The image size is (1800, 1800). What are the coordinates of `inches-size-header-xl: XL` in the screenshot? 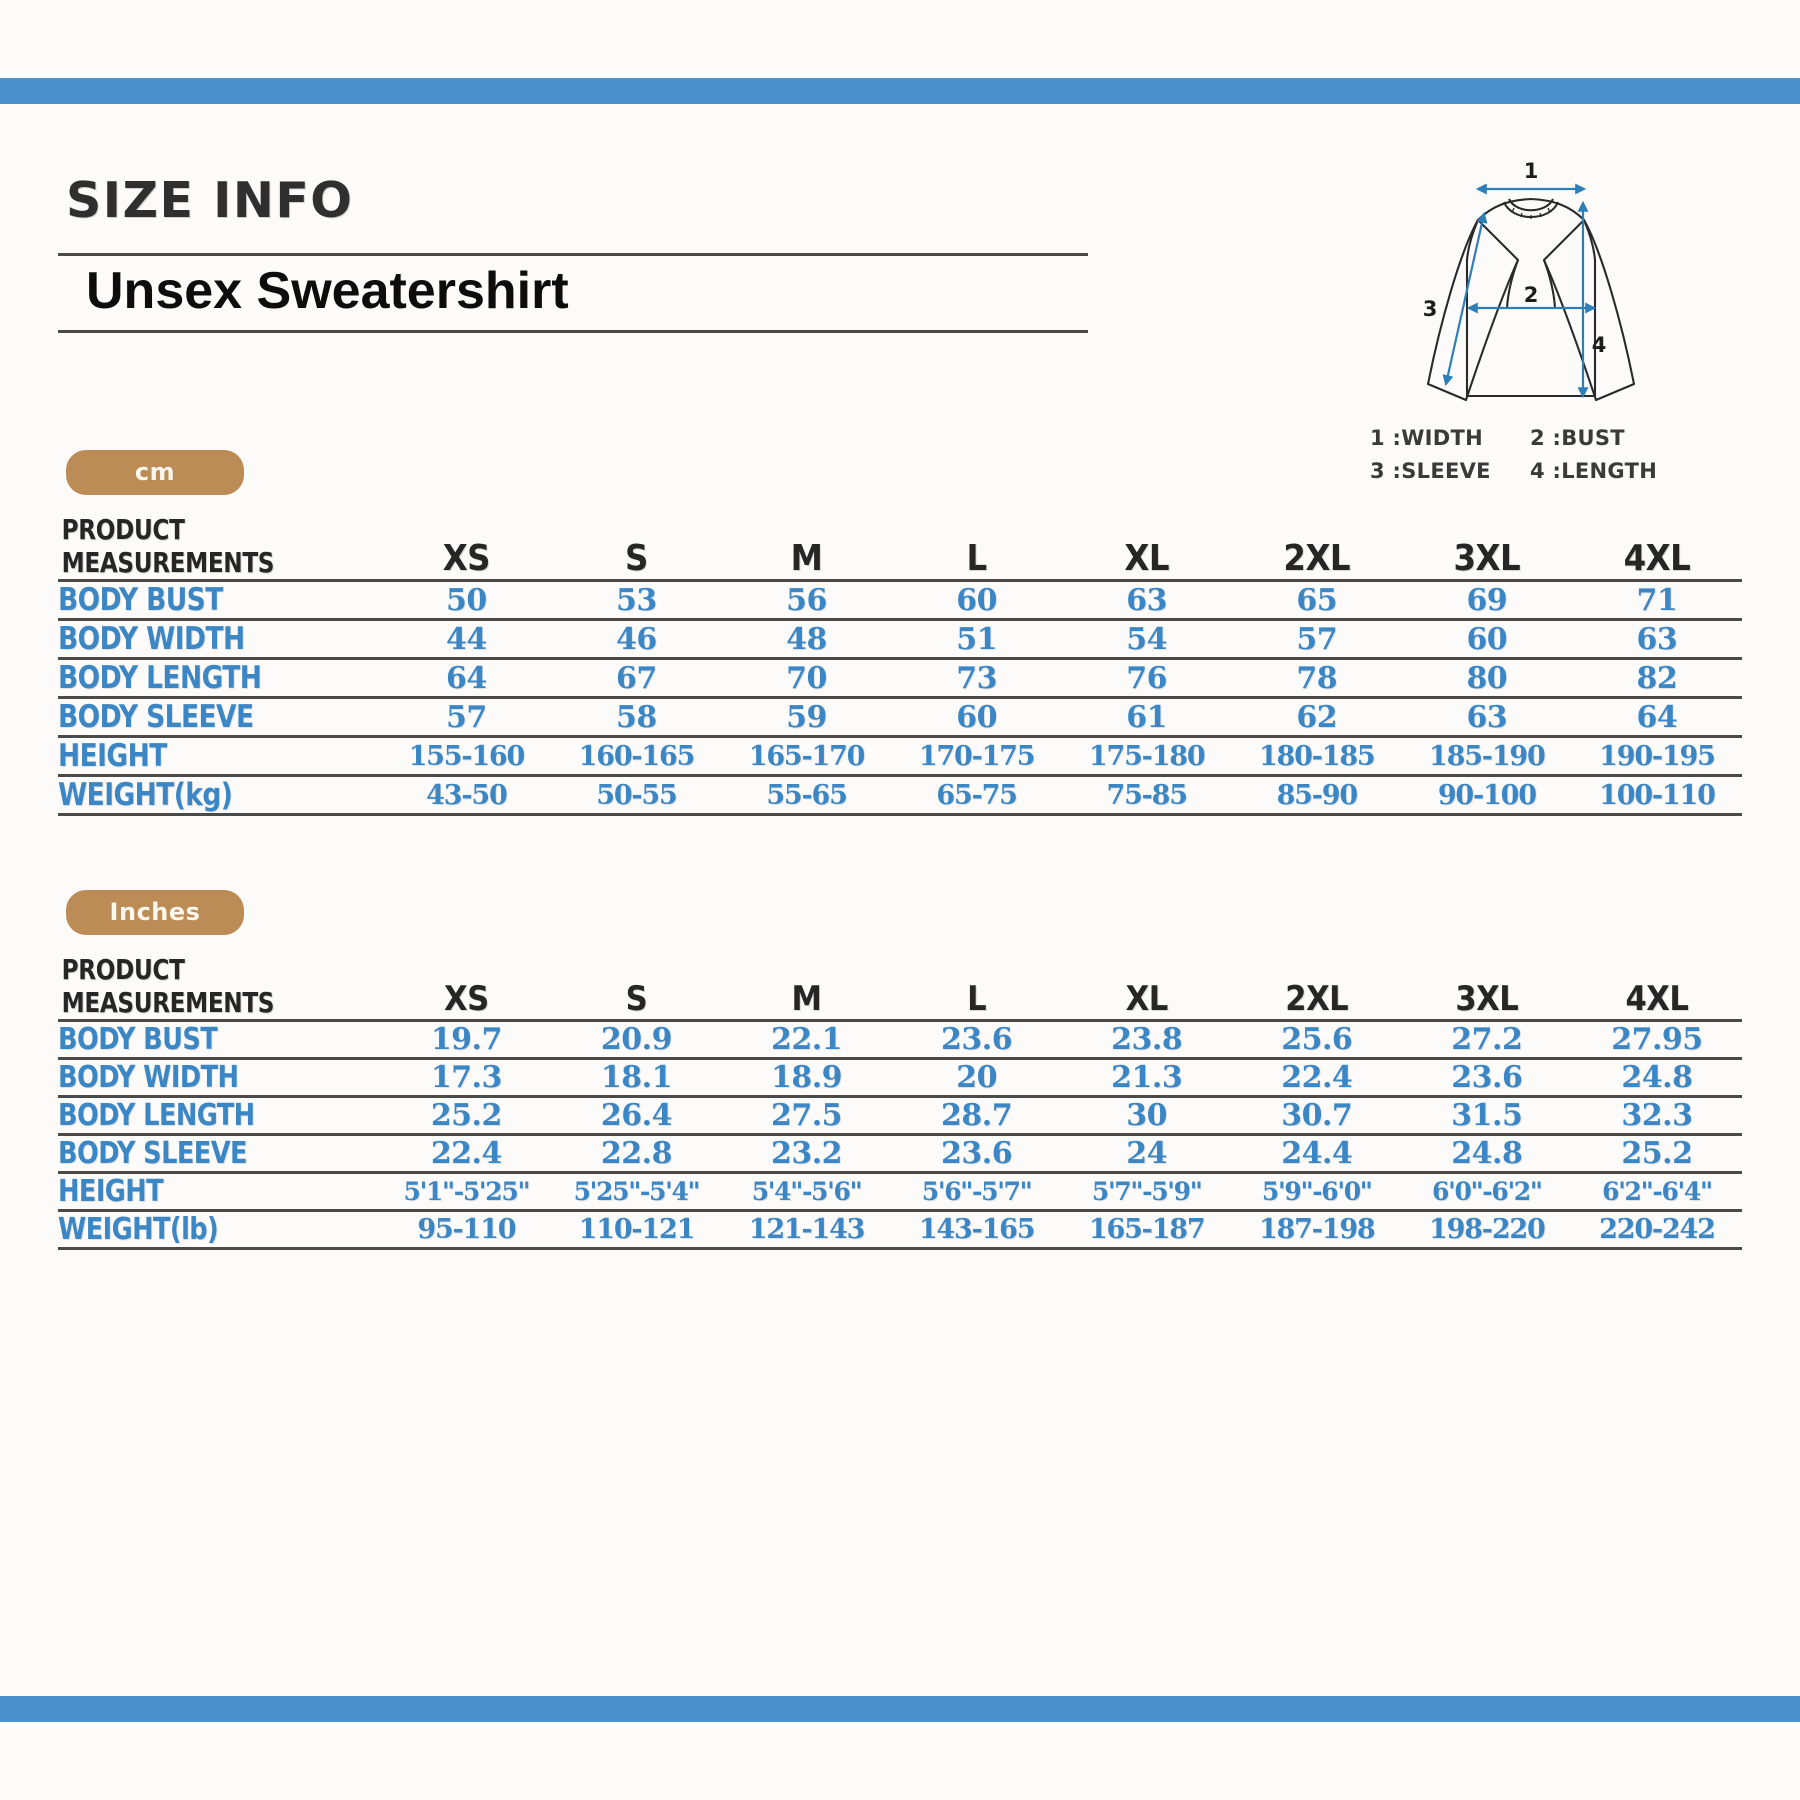 It's located at (1147, 999).